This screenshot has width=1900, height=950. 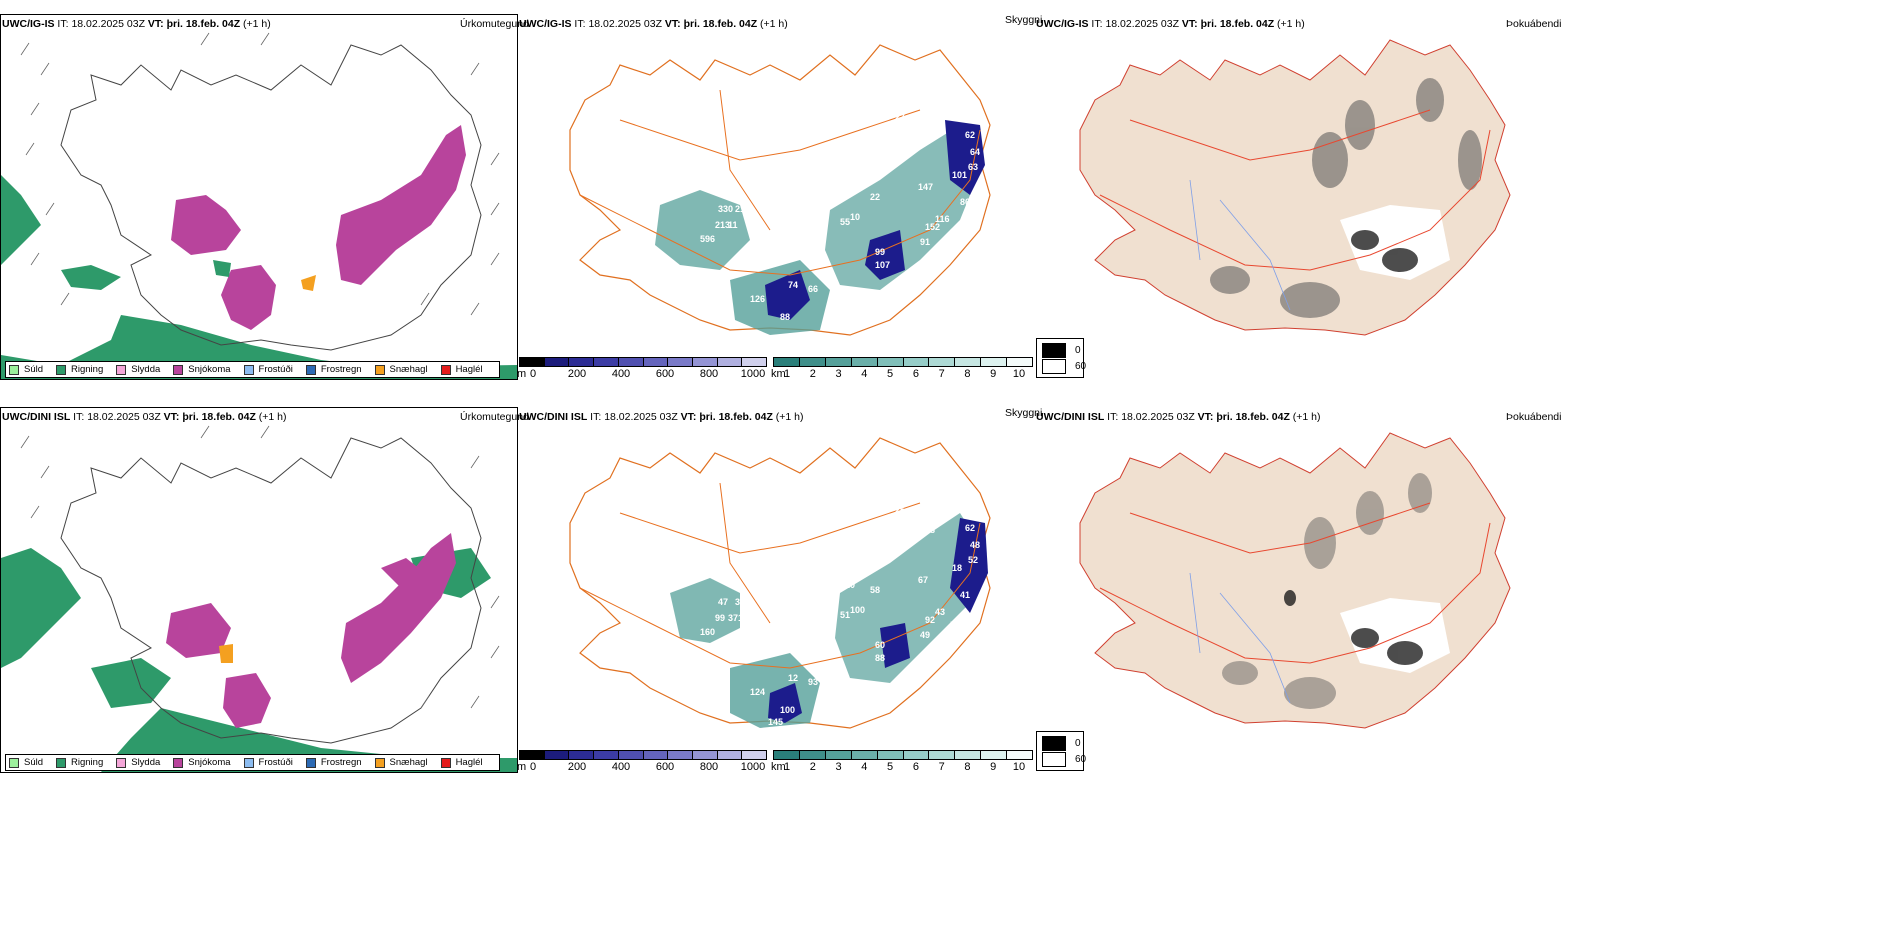 I want to click on distance-colorbar: km 1 2 3 4 5 6 7 8 9 10, so click(x=902, y=762).